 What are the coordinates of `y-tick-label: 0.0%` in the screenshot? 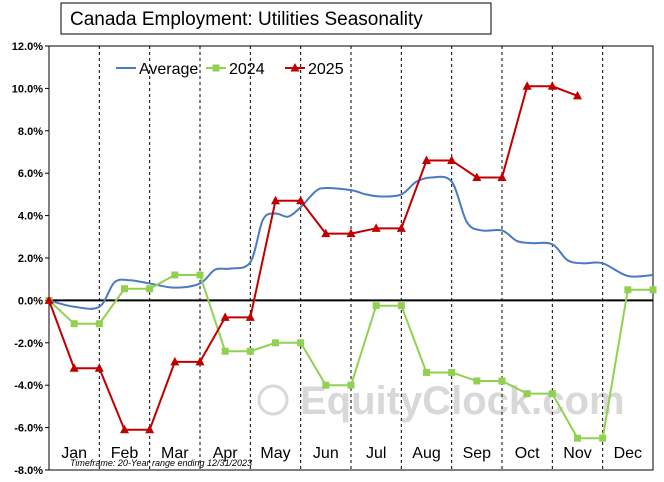 It's located at (30, 301).